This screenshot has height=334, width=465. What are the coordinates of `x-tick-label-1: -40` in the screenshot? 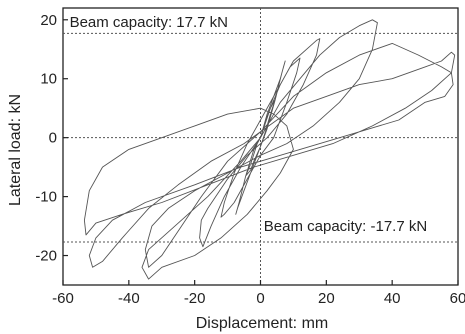 It's located at (129, 298).